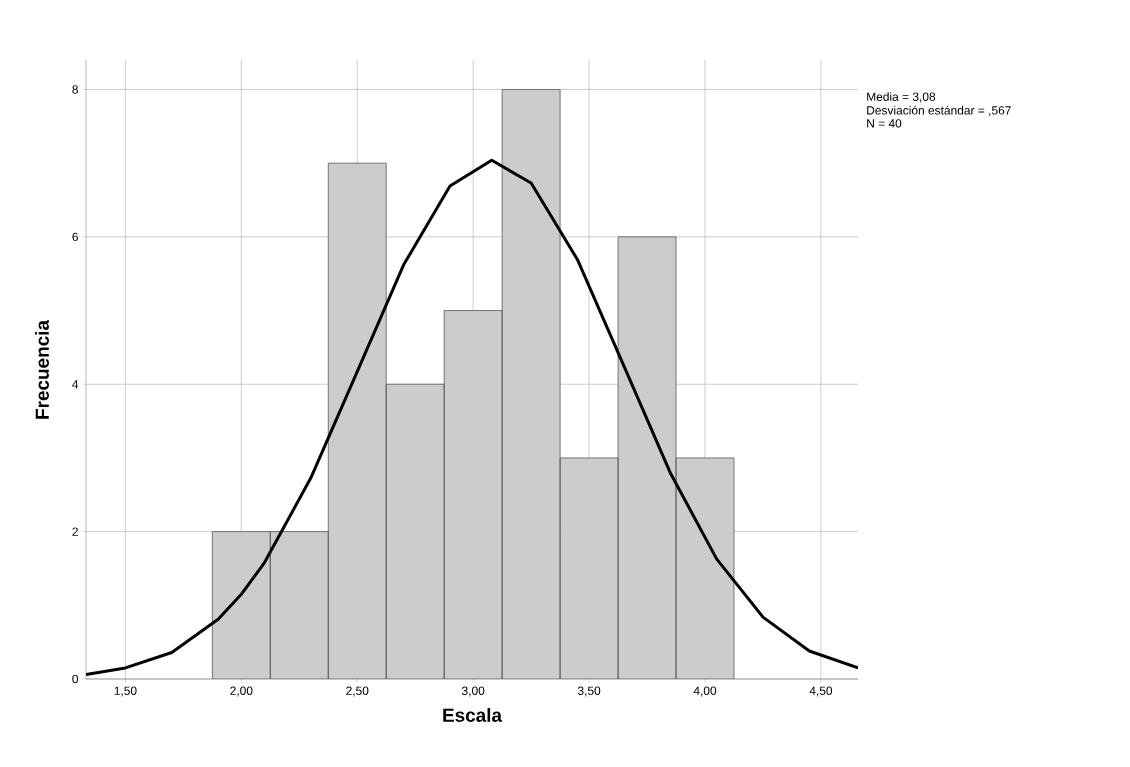 This screenshot has height=767, width=1130. I want to click on x-tick-label: 2,00, so click(241, 691).